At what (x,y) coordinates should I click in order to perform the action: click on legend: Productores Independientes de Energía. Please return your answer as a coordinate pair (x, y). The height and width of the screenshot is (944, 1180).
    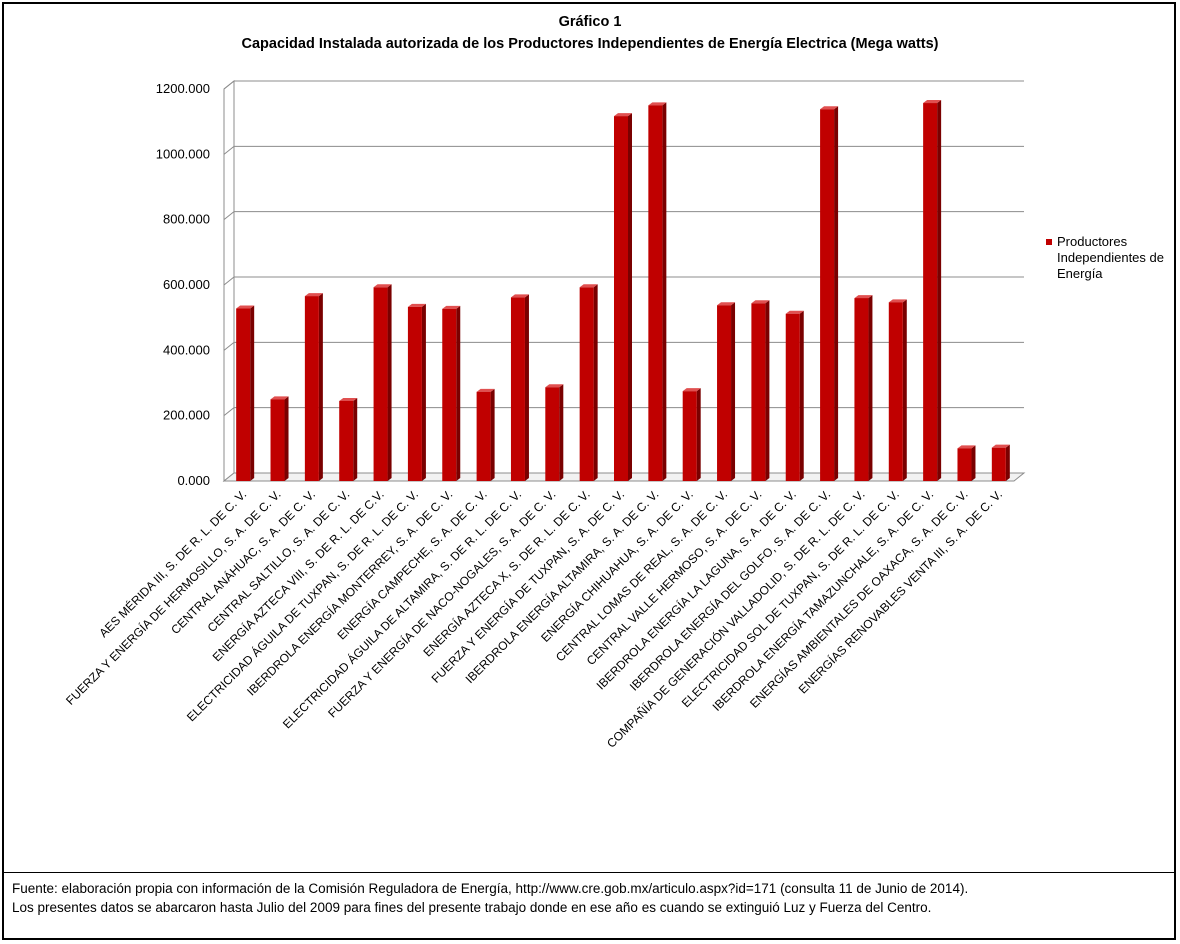
    Looking at the image, I should click on (1105, 257).